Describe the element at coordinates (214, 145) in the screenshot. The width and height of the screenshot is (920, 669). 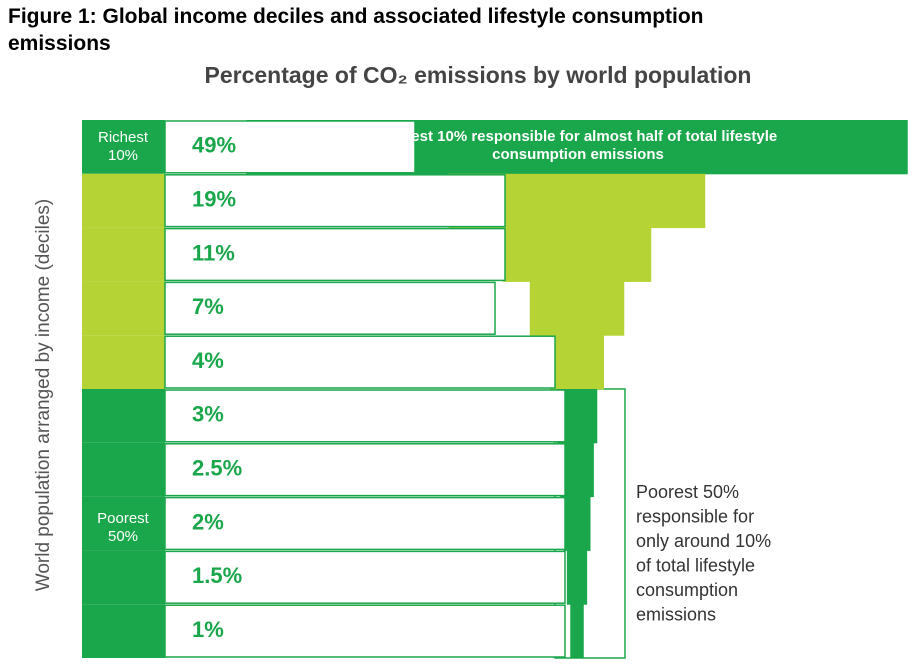
I see `value-label: 49%` at that location.